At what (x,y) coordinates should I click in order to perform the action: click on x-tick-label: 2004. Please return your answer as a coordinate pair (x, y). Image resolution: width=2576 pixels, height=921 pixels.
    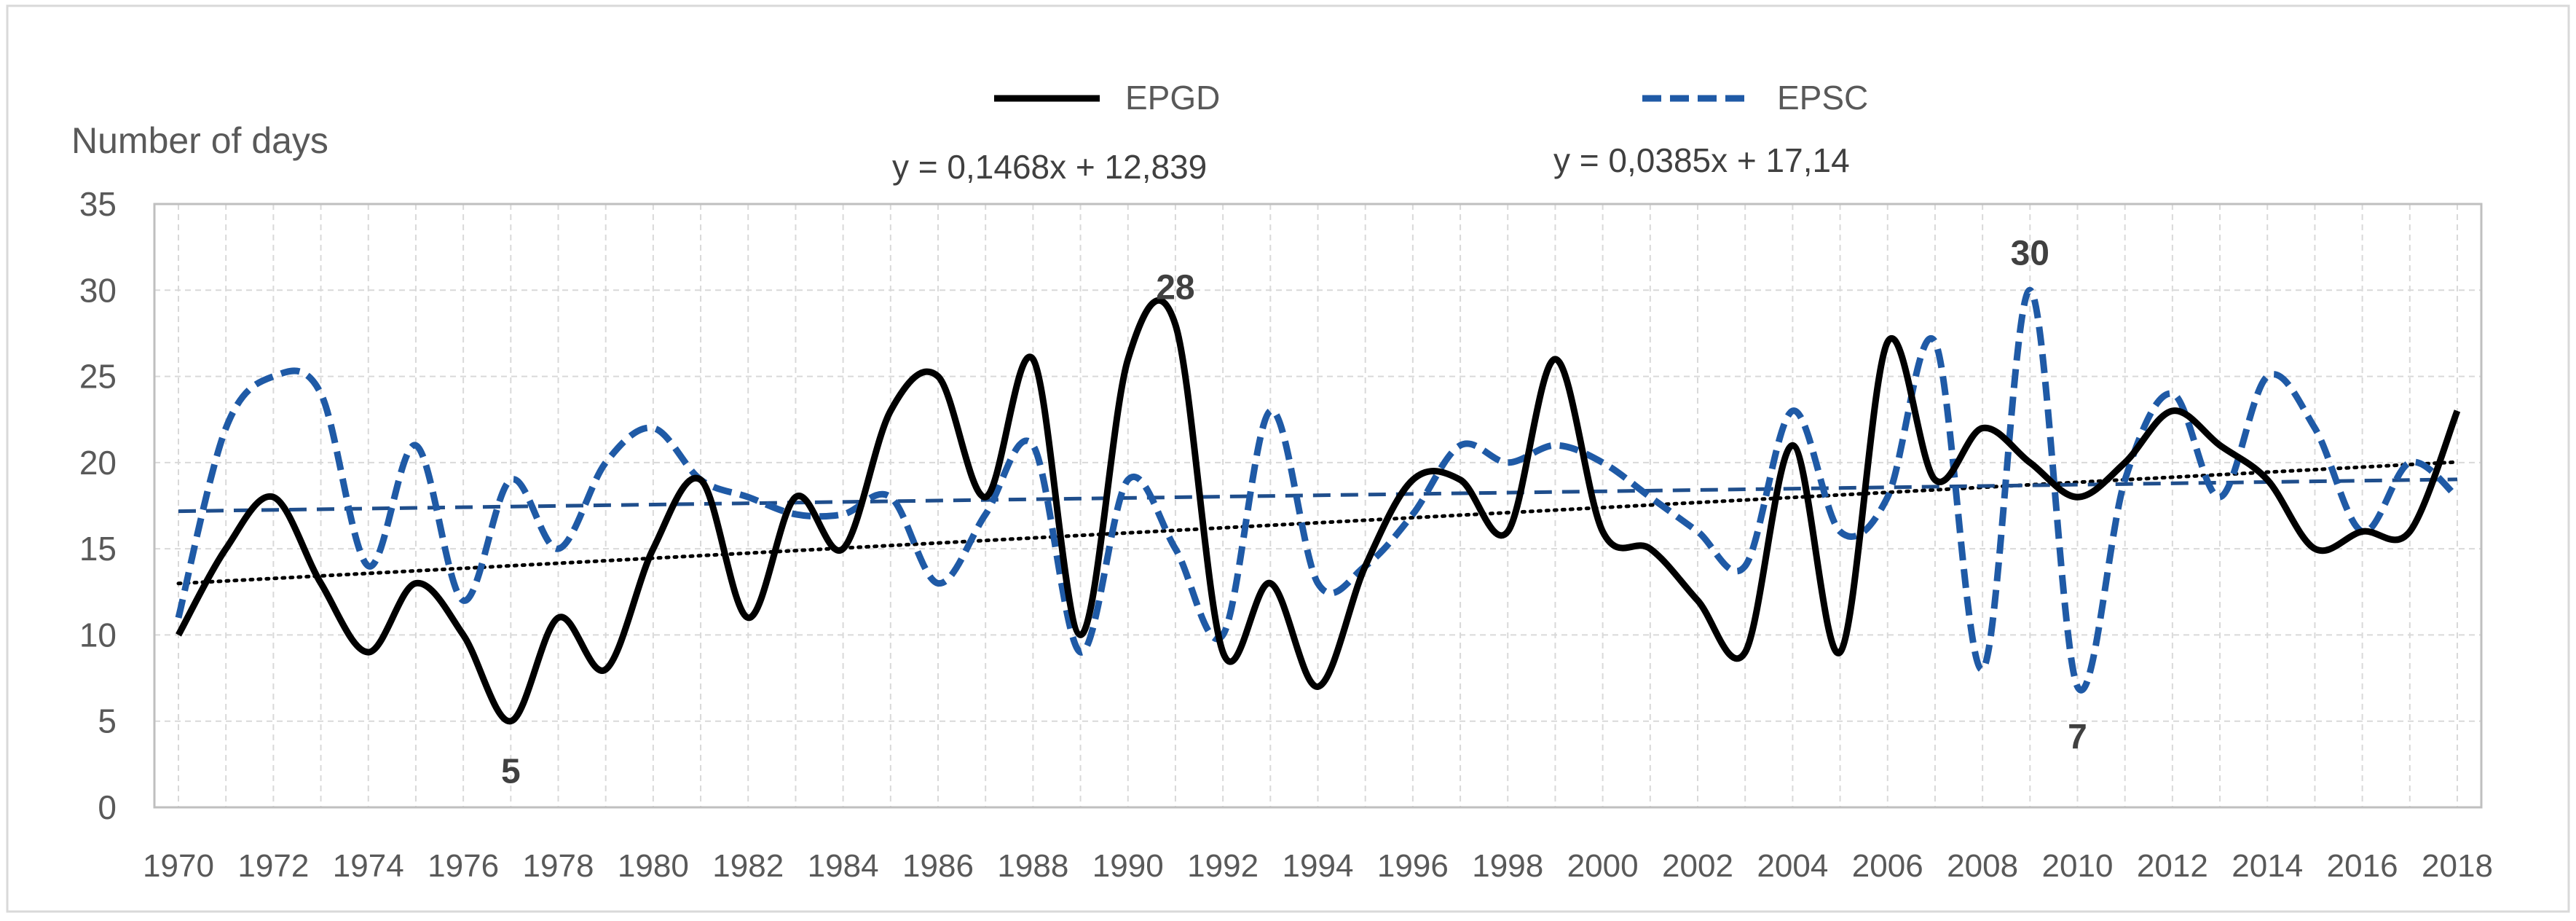
    Looking at the image, I should click on (1792, 866).